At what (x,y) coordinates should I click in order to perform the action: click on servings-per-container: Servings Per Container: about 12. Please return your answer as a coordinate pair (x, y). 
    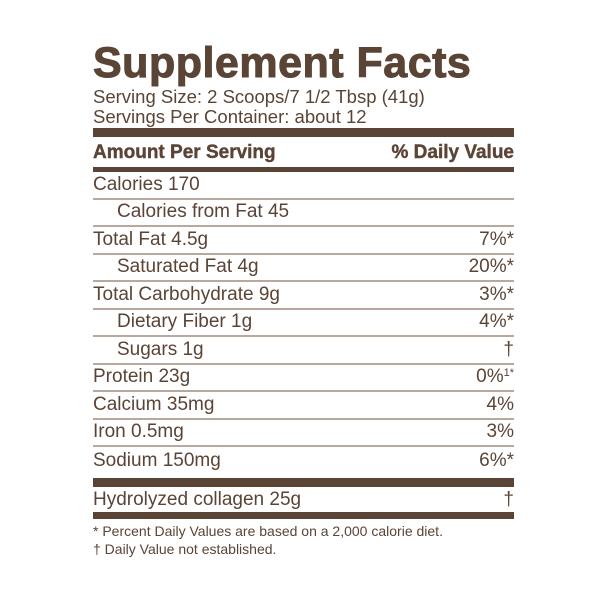
    Looking at the image, I should click on (230, 116).